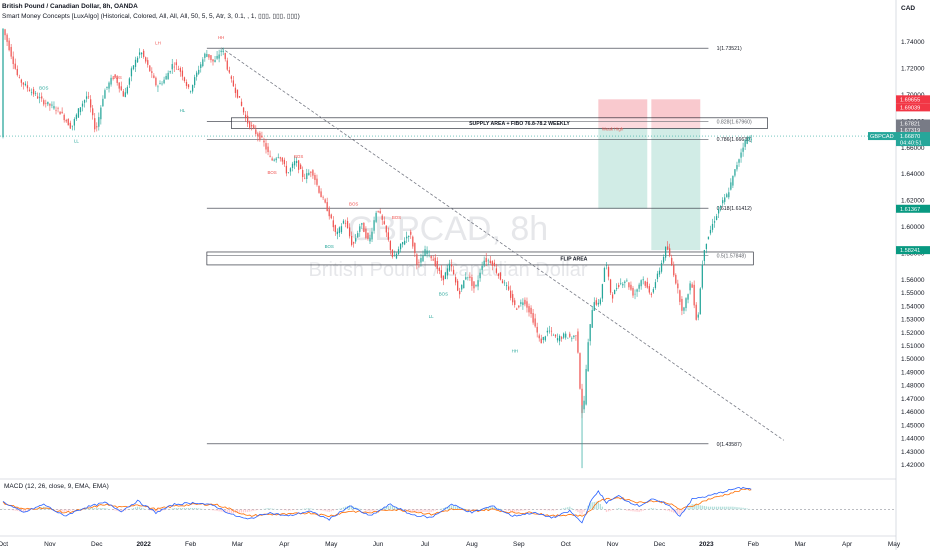 This screenshot has height=550, width=932. I want to click on zone-label: SUPPLY AREA + FIBO 76.8-78.2 WEEKLY, so click(519, 124).